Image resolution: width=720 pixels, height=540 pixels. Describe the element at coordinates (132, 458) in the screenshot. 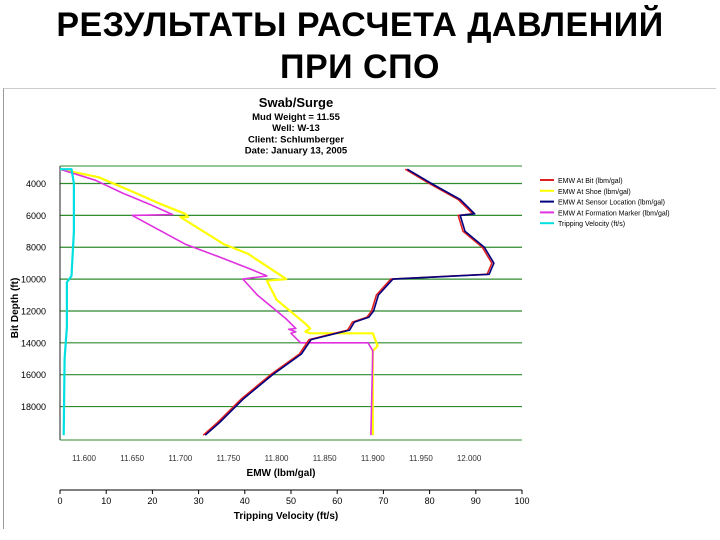

I see `x-tick-label-emw-11.650: 11.650` at that location.